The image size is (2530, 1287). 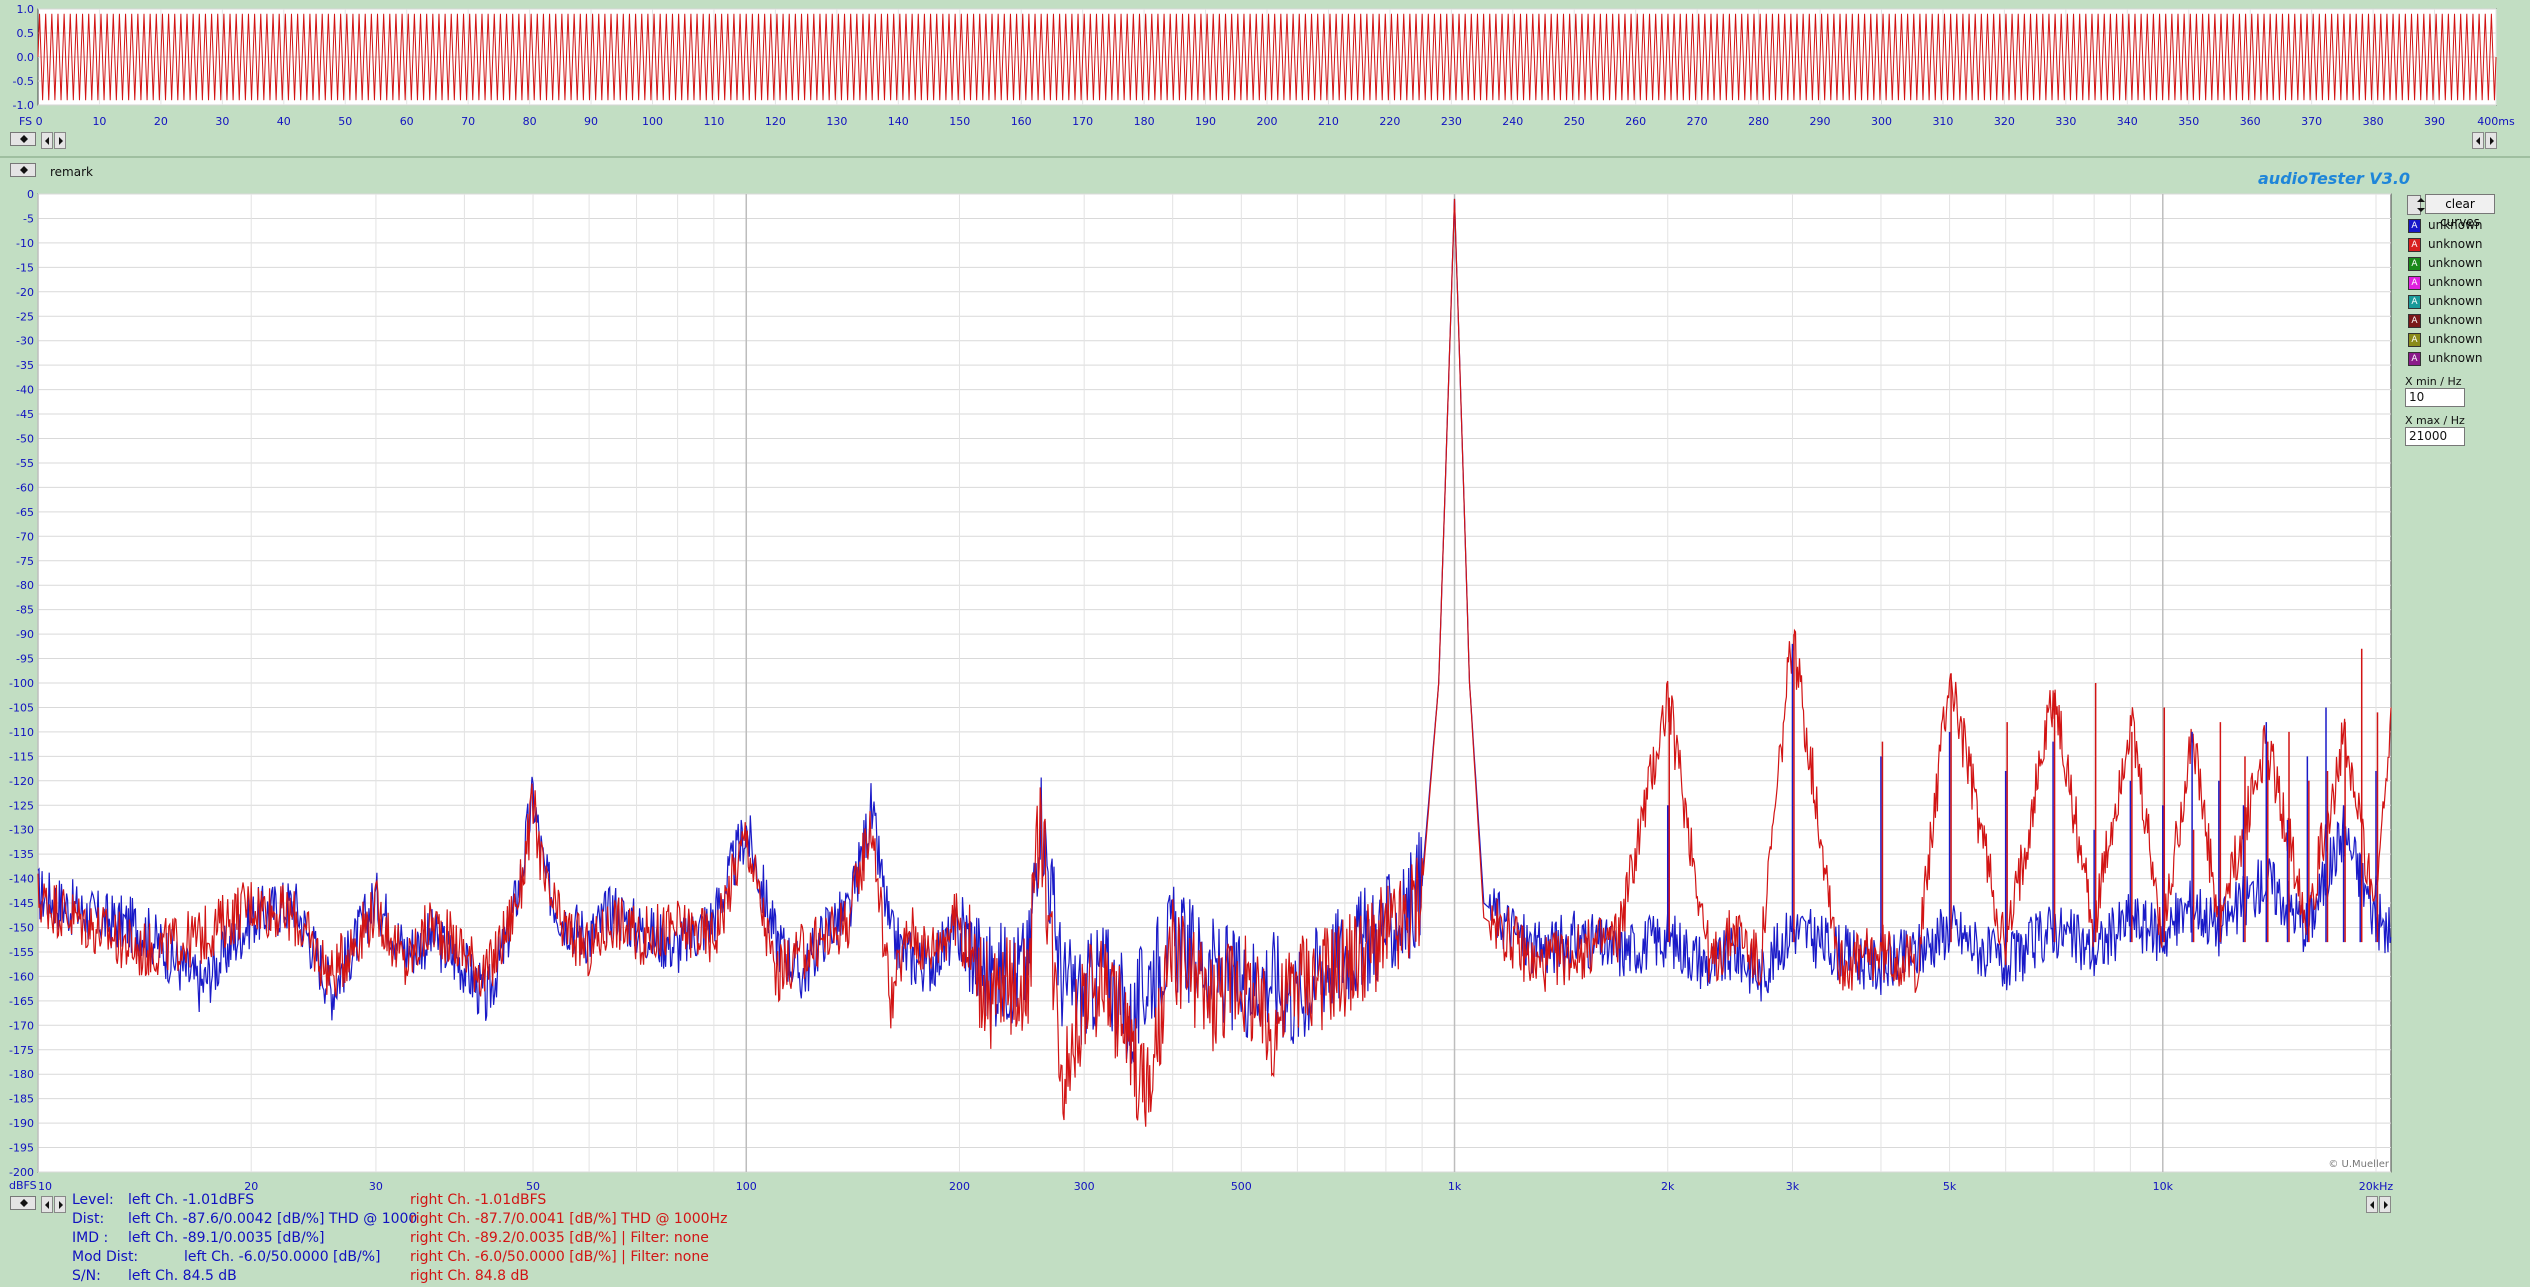 What do you see at coordinates (21, 1099) in the screenshot?
I see `spectrum-y-tick: -185` at bounding box center [21, 1099].